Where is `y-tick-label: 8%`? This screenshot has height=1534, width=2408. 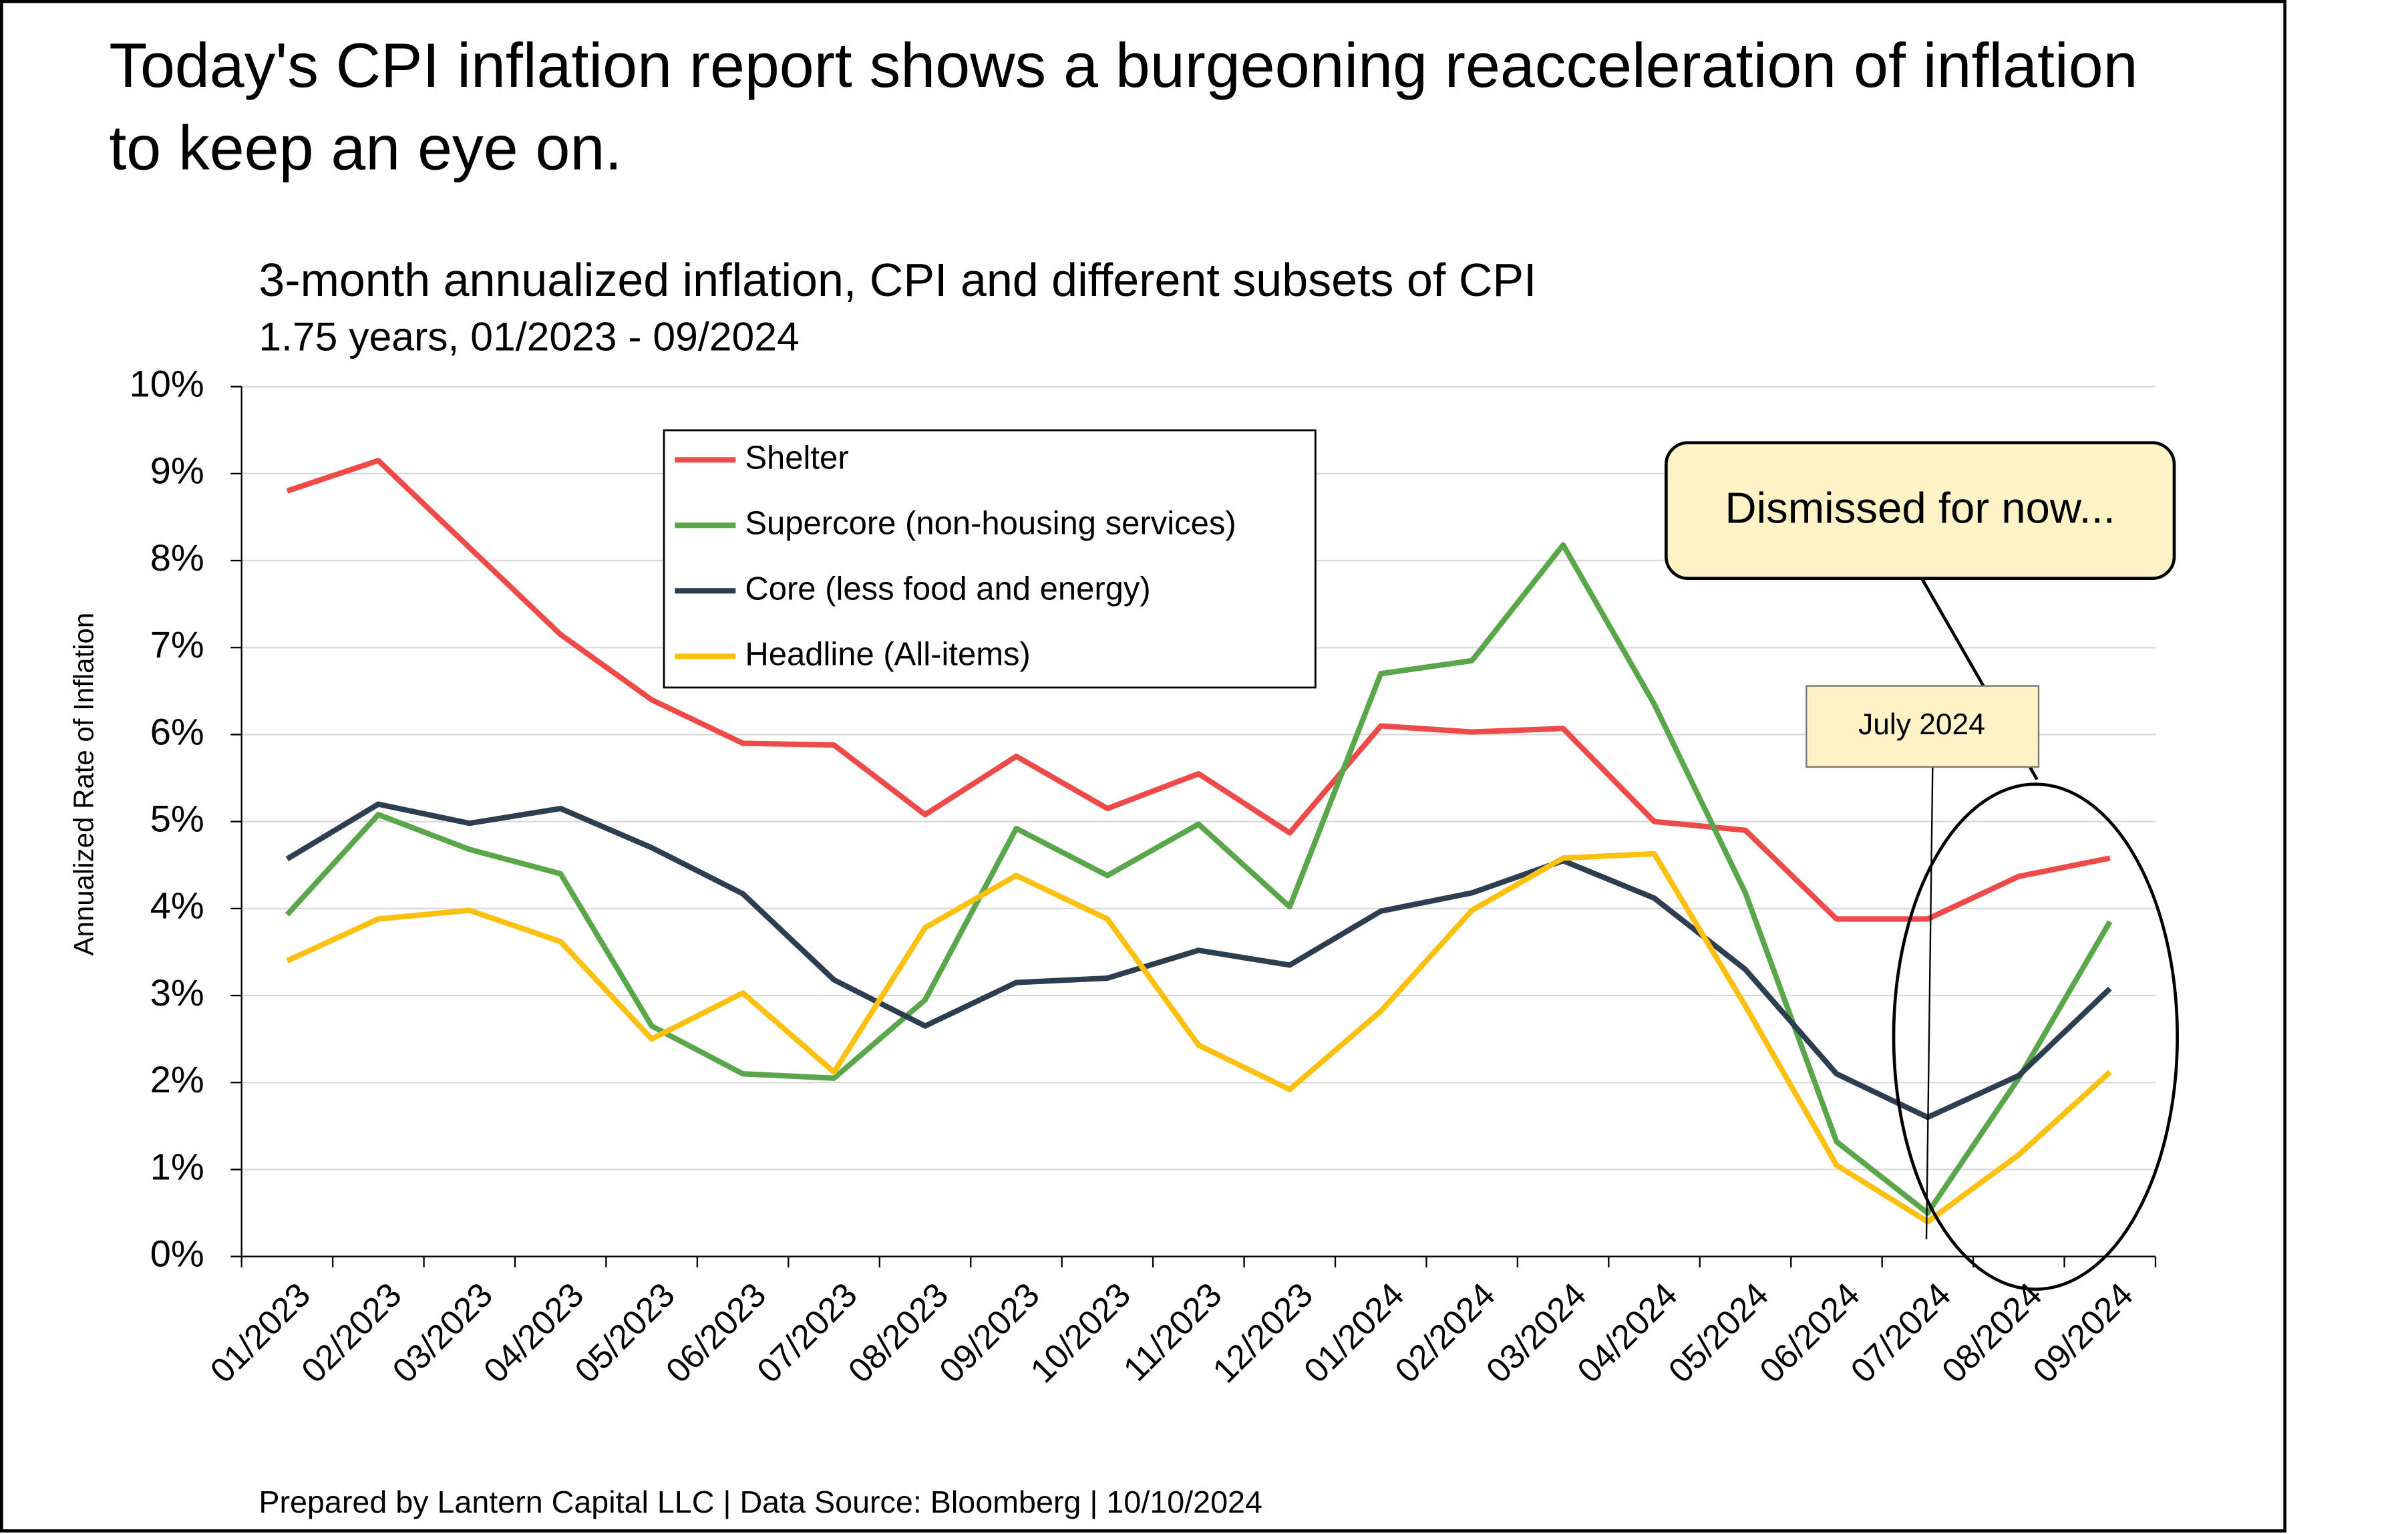 y-tick-label: 8% is located at coordinates (177, 557).